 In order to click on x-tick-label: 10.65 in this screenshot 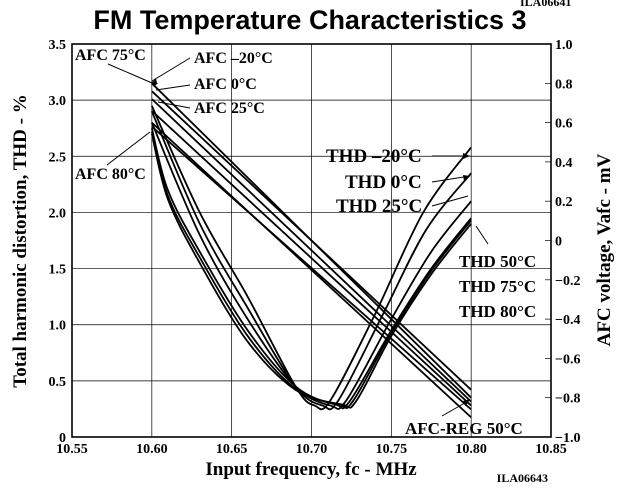, I will do `click(232, 449)`.